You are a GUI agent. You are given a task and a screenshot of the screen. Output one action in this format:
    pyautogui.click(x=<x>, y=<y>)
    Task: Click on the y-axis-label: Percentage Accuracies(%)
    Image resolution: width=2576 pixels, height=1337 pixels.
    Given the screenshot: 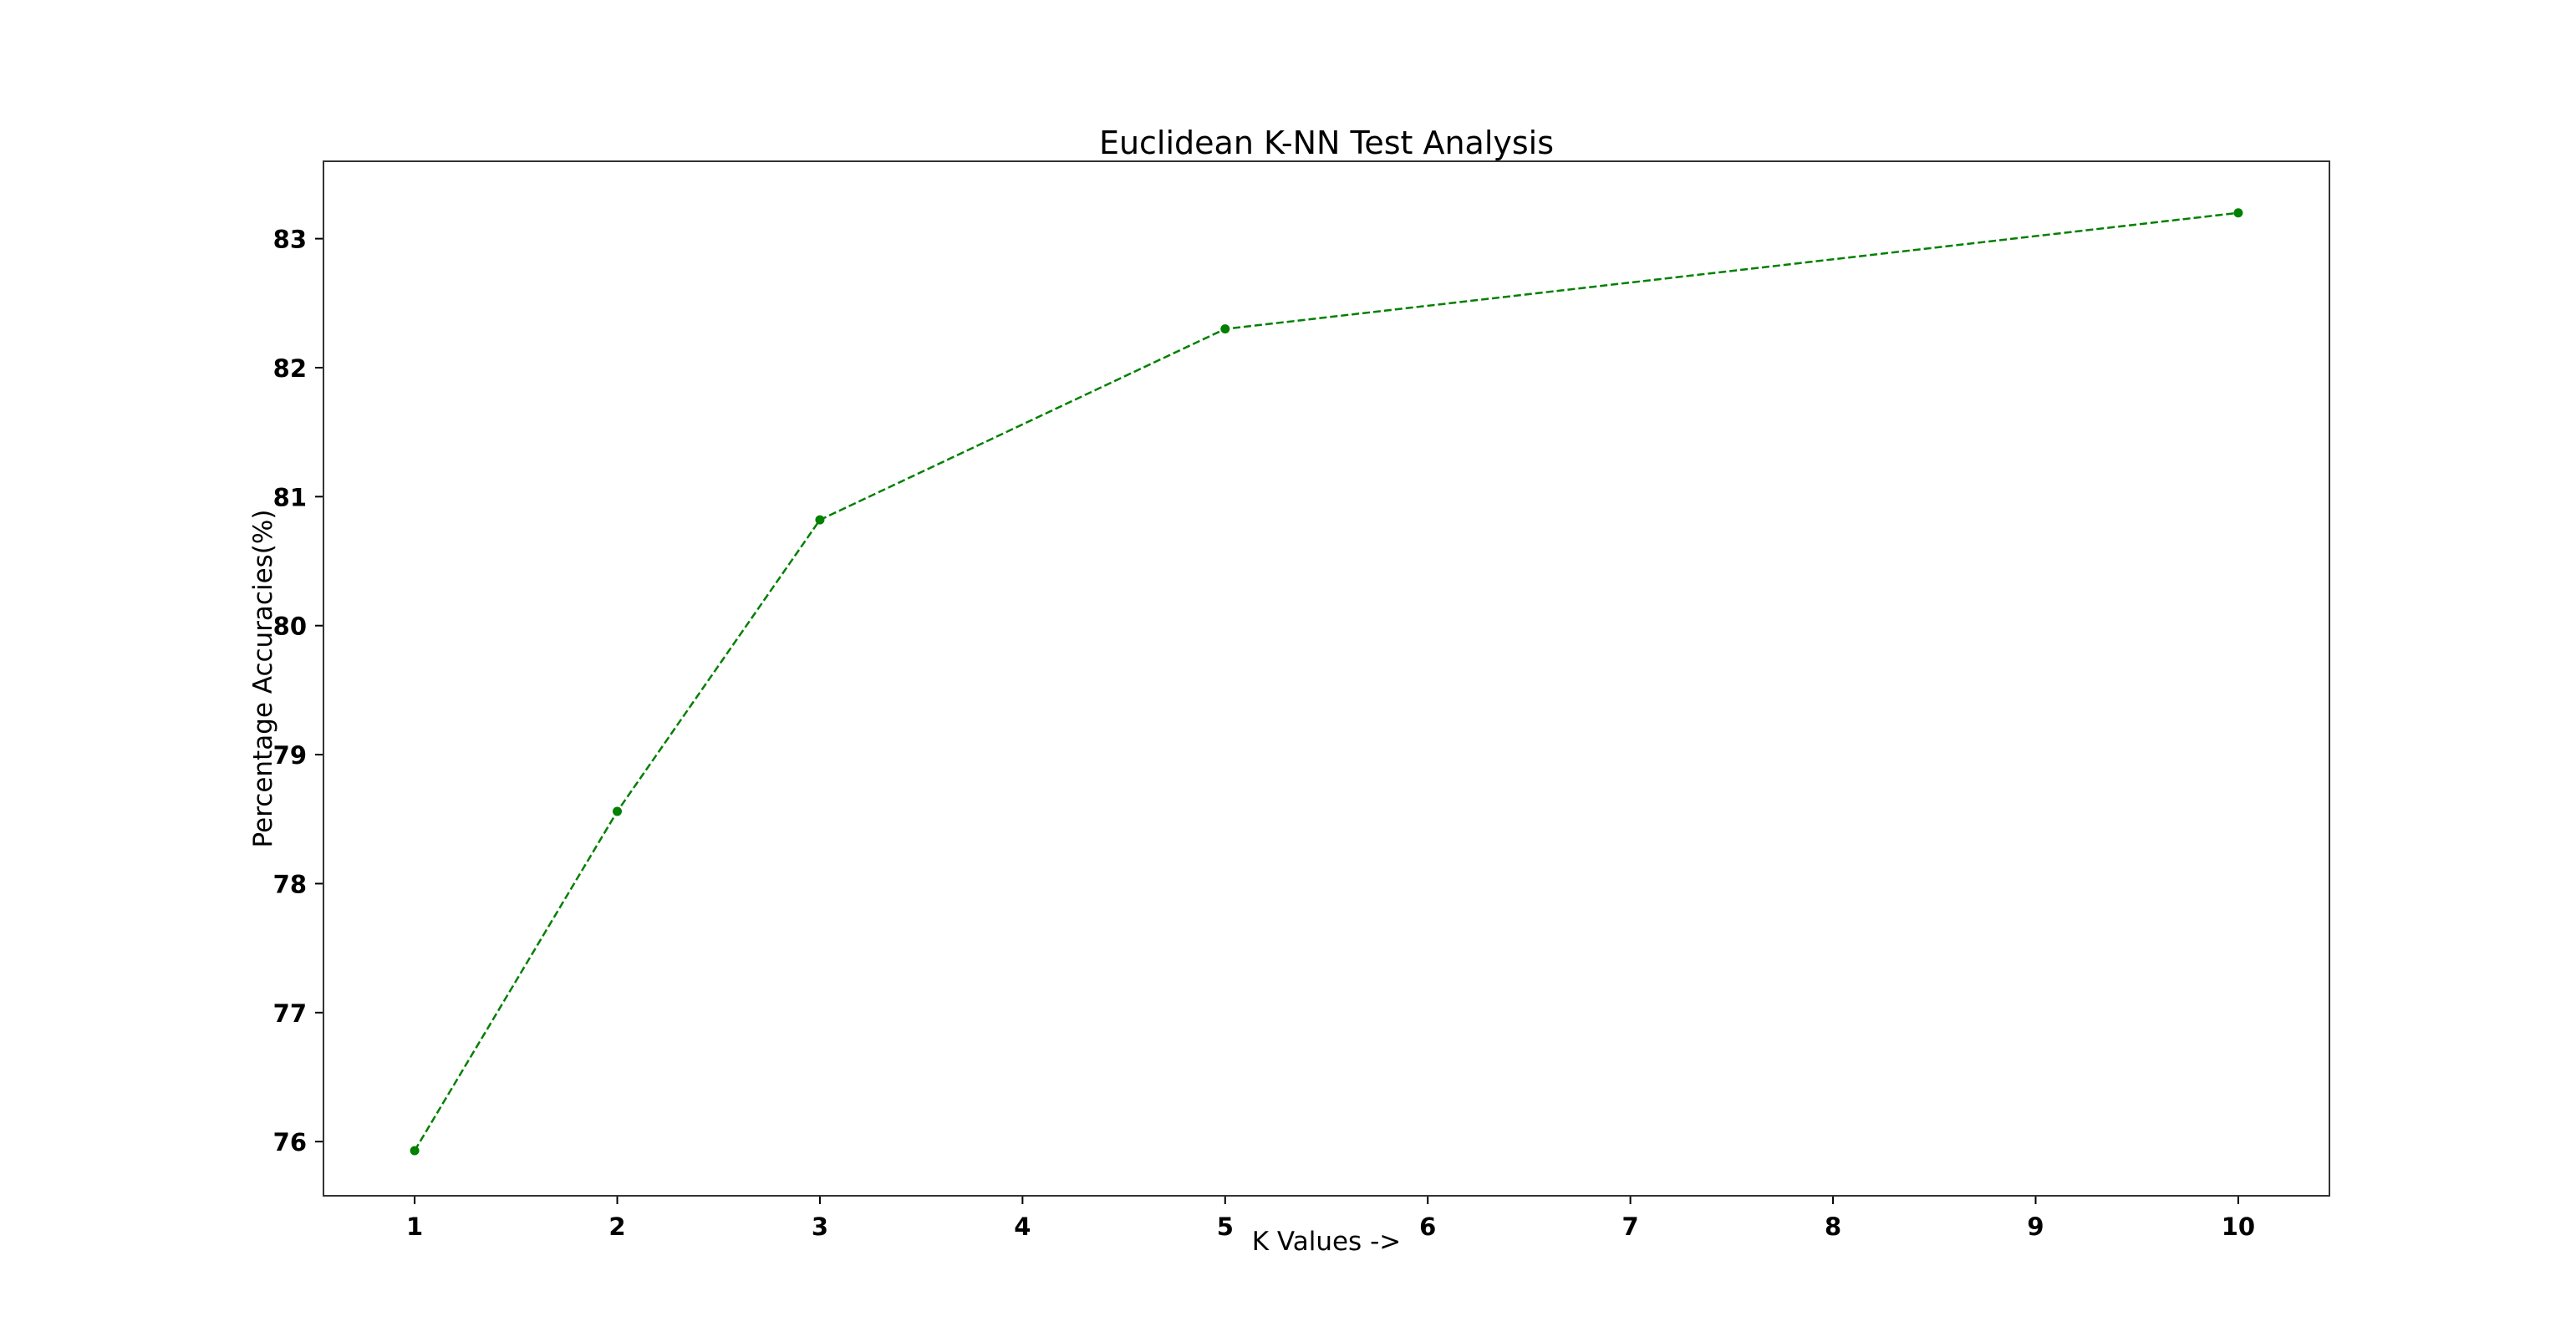 What is the action you would take?
    pyautogui.click(x=263, y=679)
    